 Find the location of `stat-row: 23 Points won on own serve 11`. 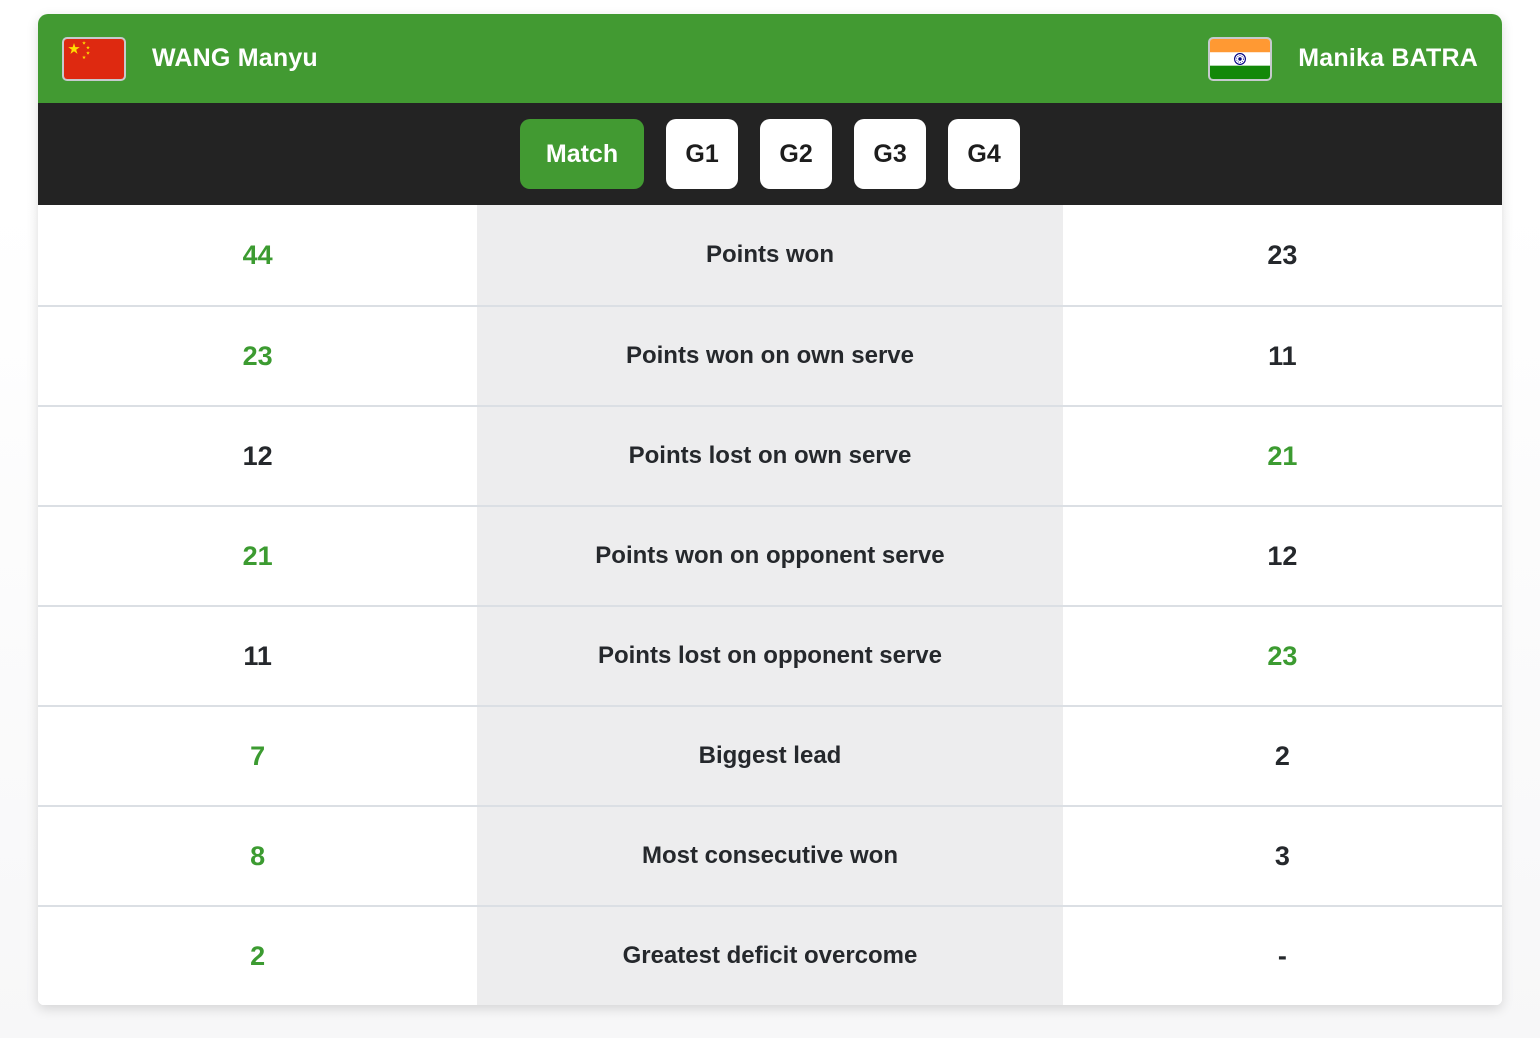

stat-row: 23 Points won on own serve 11 is located at coordinates (770, 355).